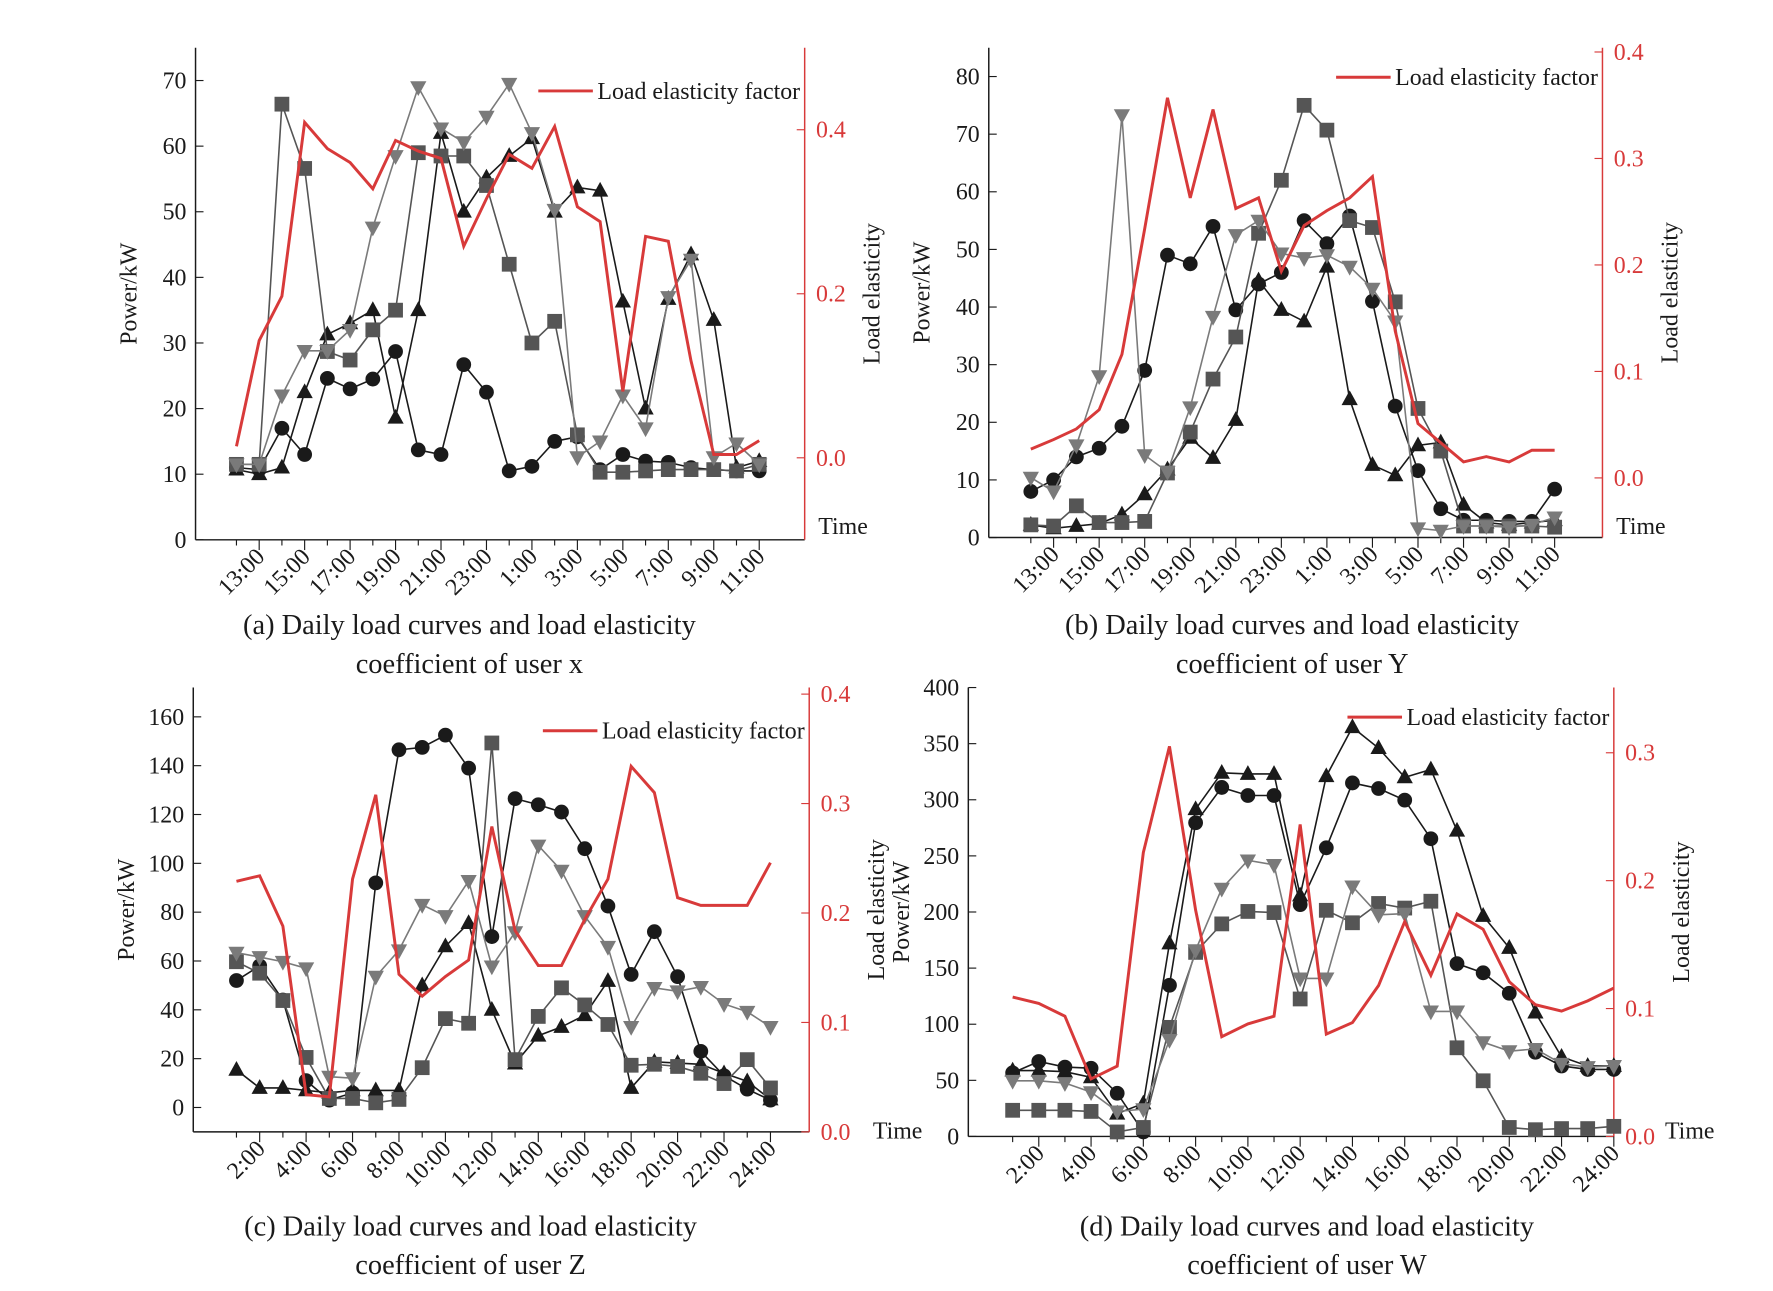  Describe the element at coordinates (968, 193) in the screenshot. I see `y-tick-label: 60` at that location.